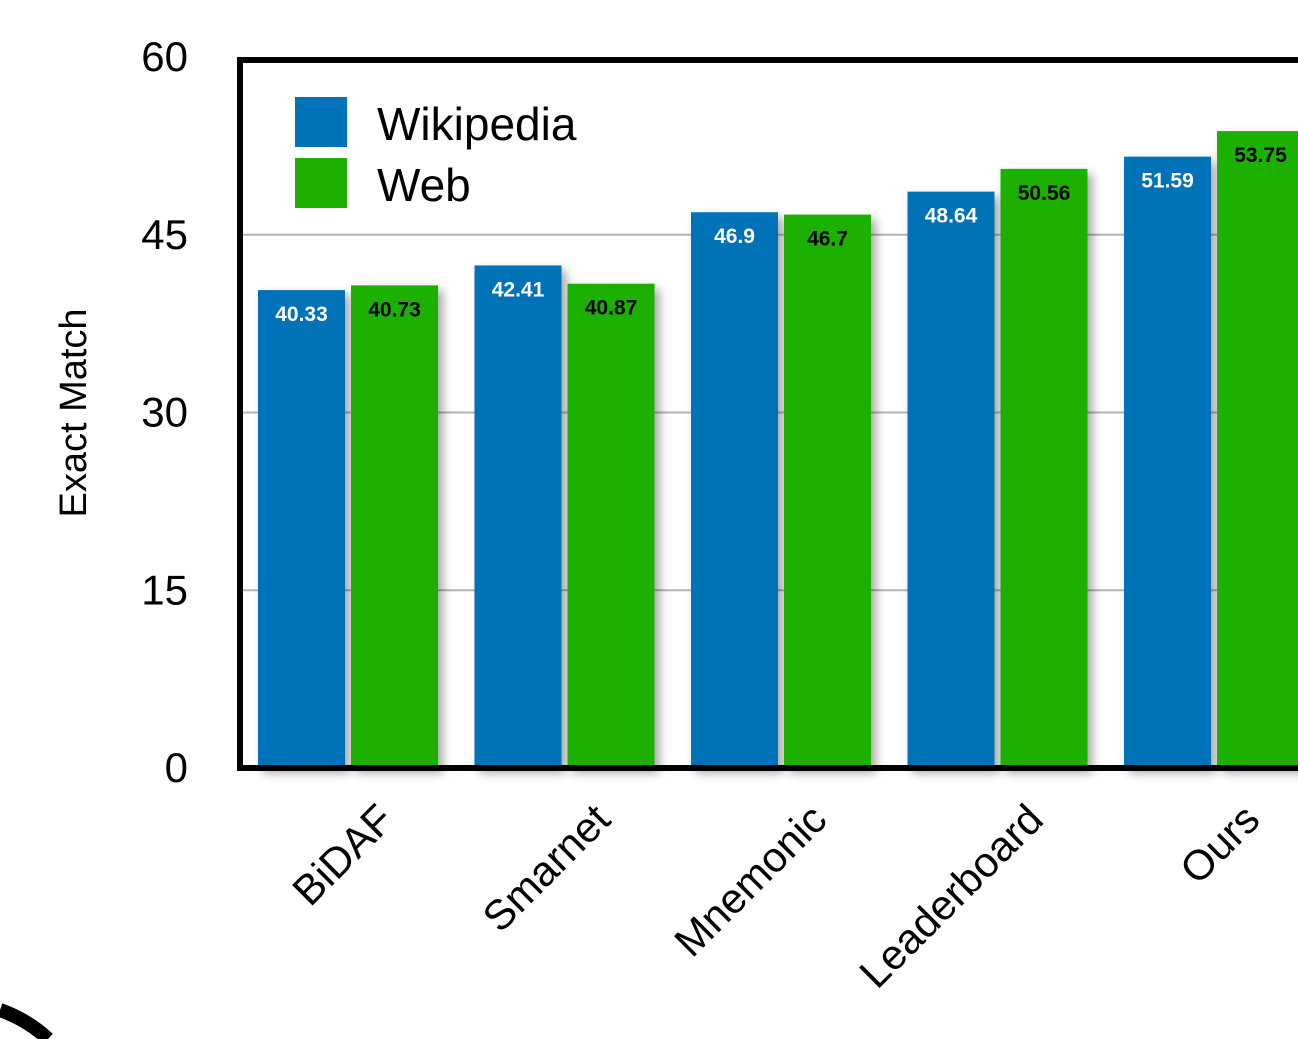  I want to click on y-axis-label: Exact Match, so click(74, 412).